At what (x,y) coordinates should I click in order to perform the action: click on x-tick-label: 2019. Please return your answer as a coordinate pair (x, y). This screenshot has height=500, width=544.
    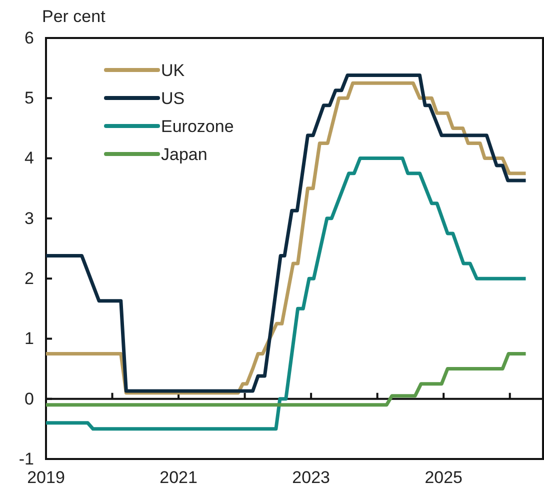
    Looking at the image, I should click on (46, 478).